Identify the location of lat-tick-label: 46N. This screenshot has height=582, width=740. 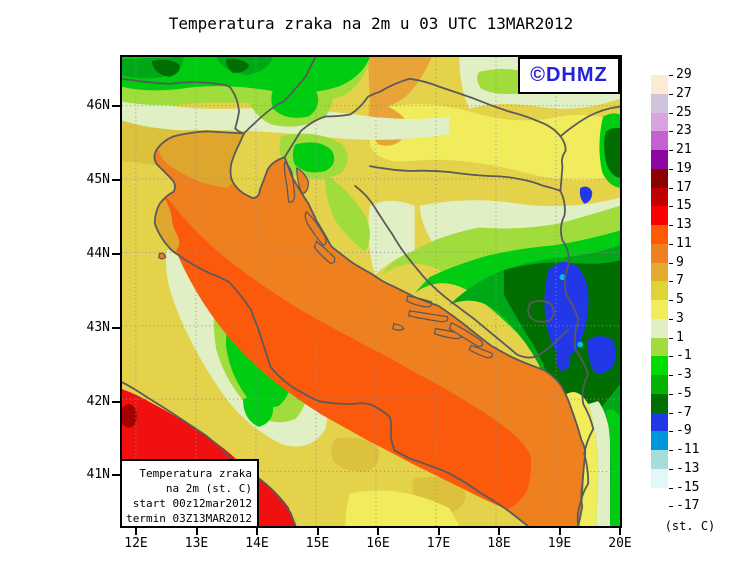
(98, 105).